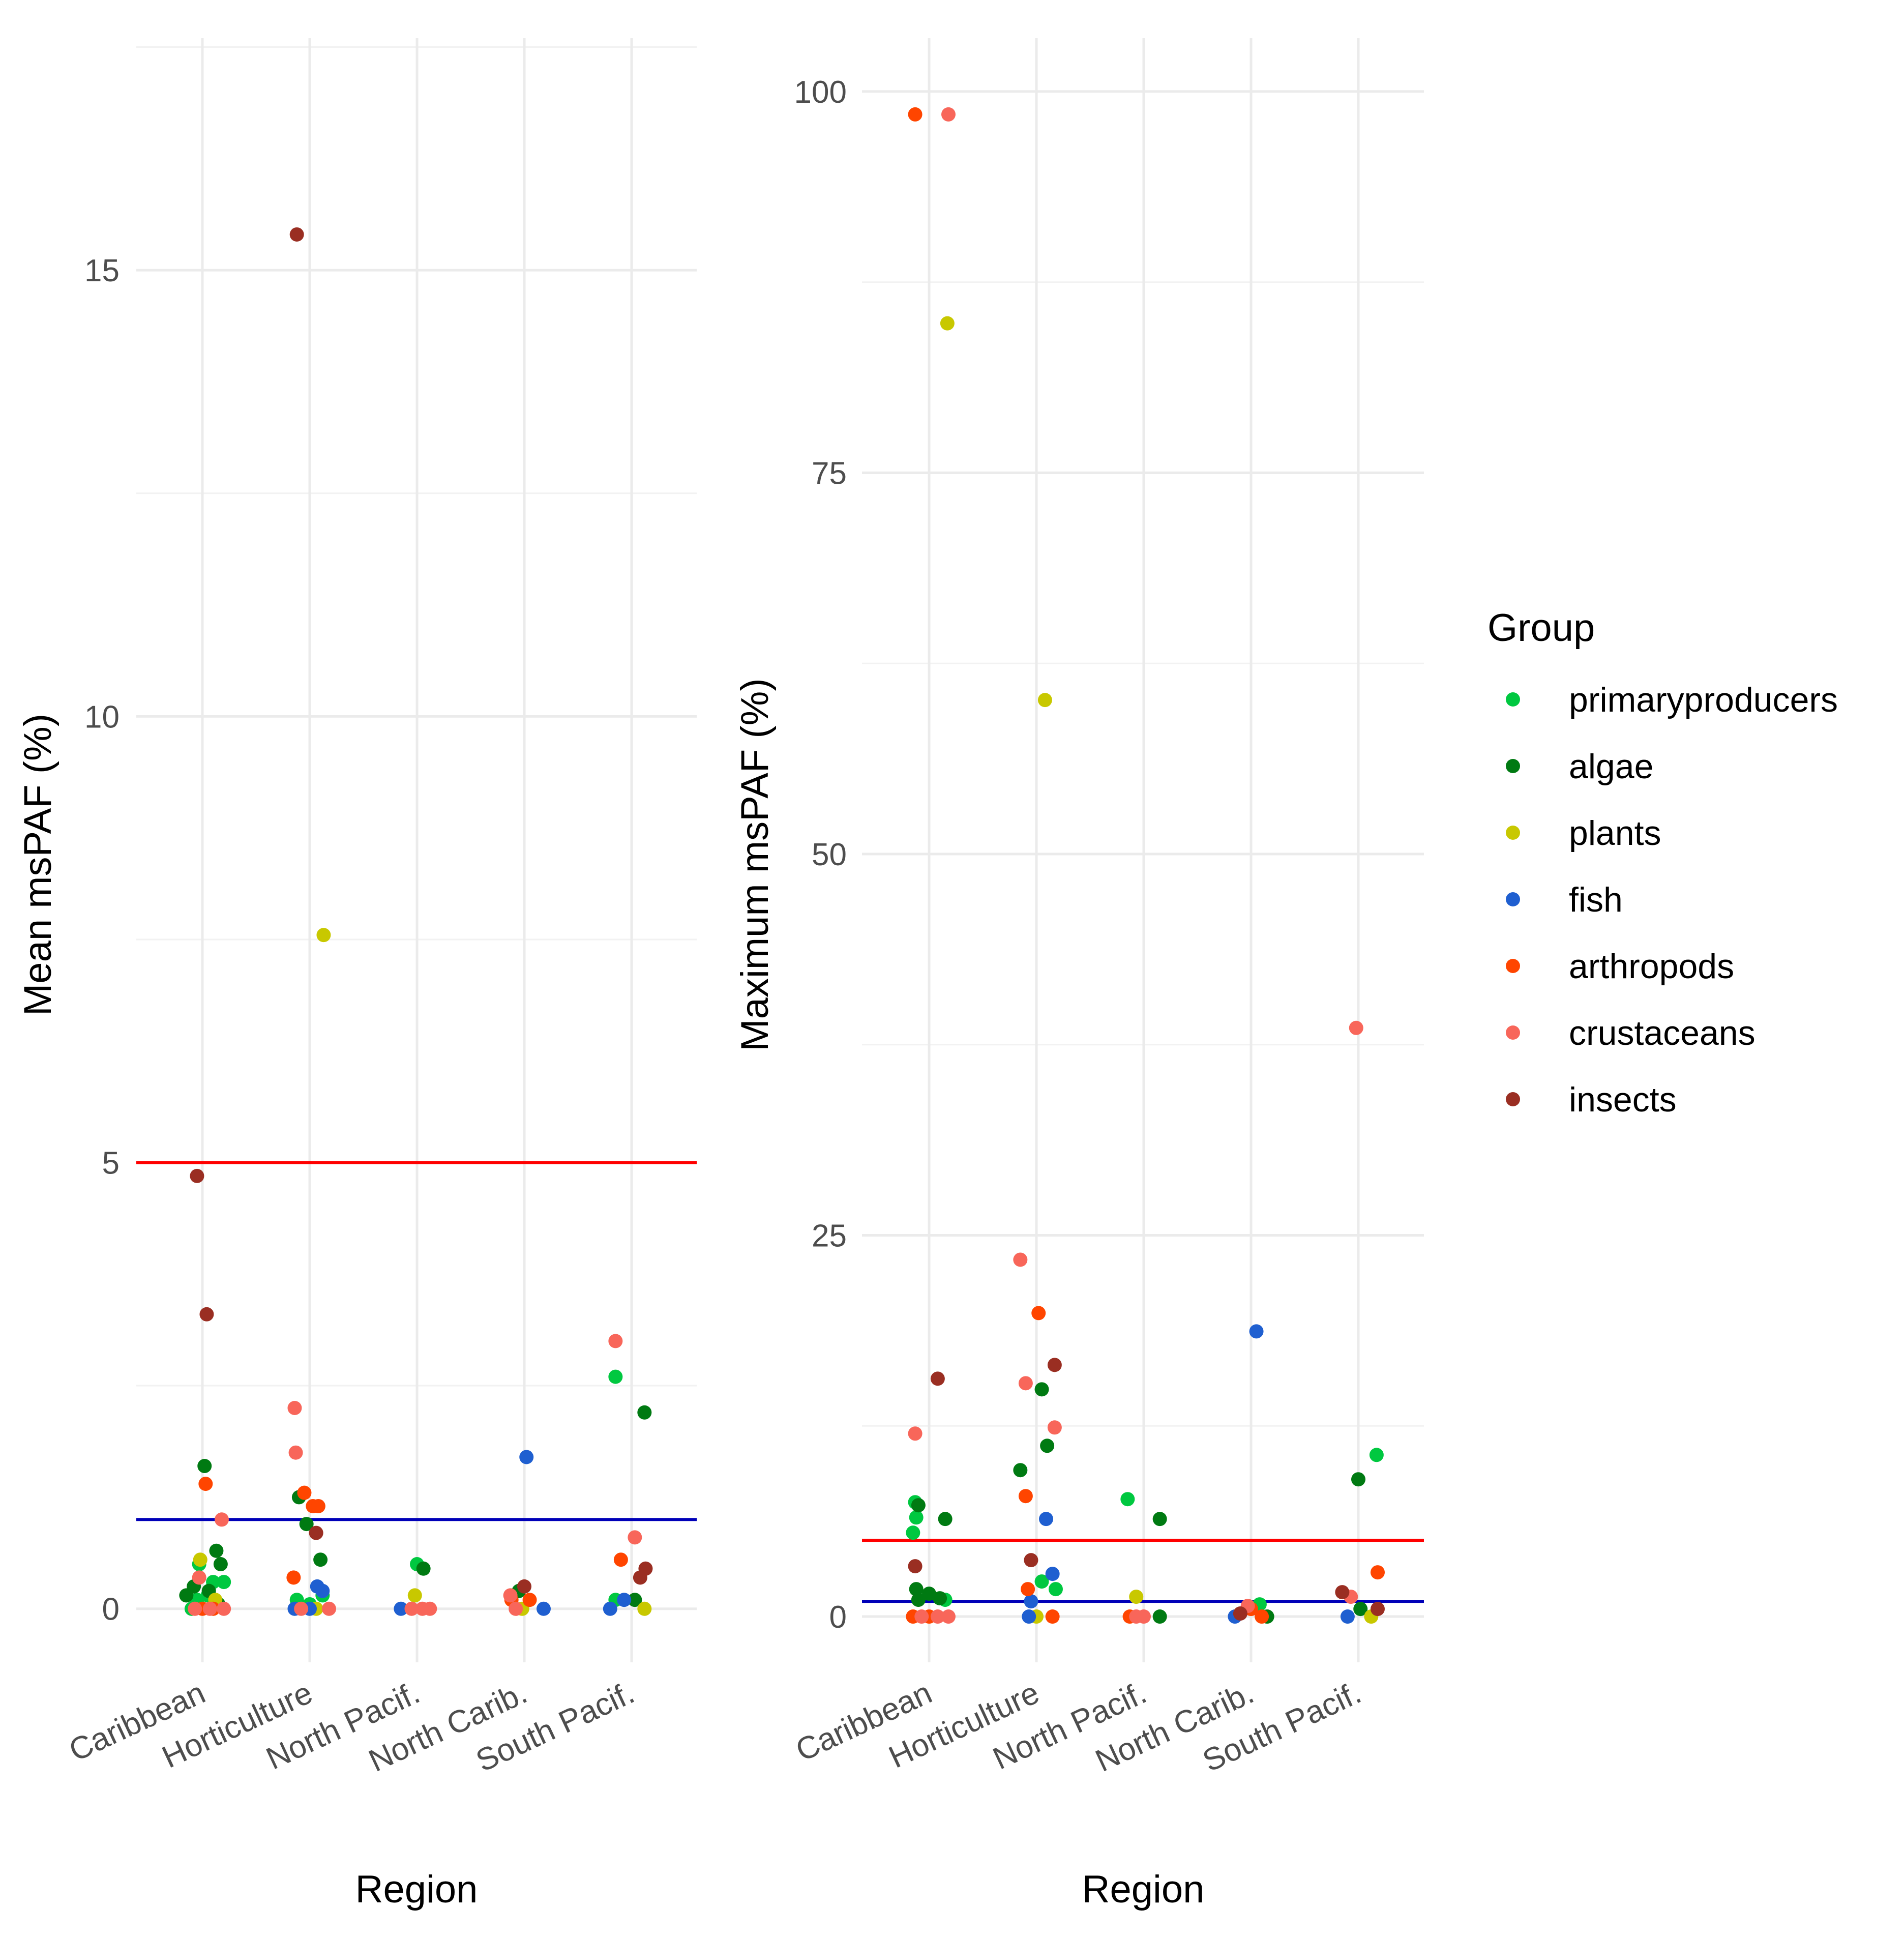  I want to click on legend-key-algae, so click(1513, 766).